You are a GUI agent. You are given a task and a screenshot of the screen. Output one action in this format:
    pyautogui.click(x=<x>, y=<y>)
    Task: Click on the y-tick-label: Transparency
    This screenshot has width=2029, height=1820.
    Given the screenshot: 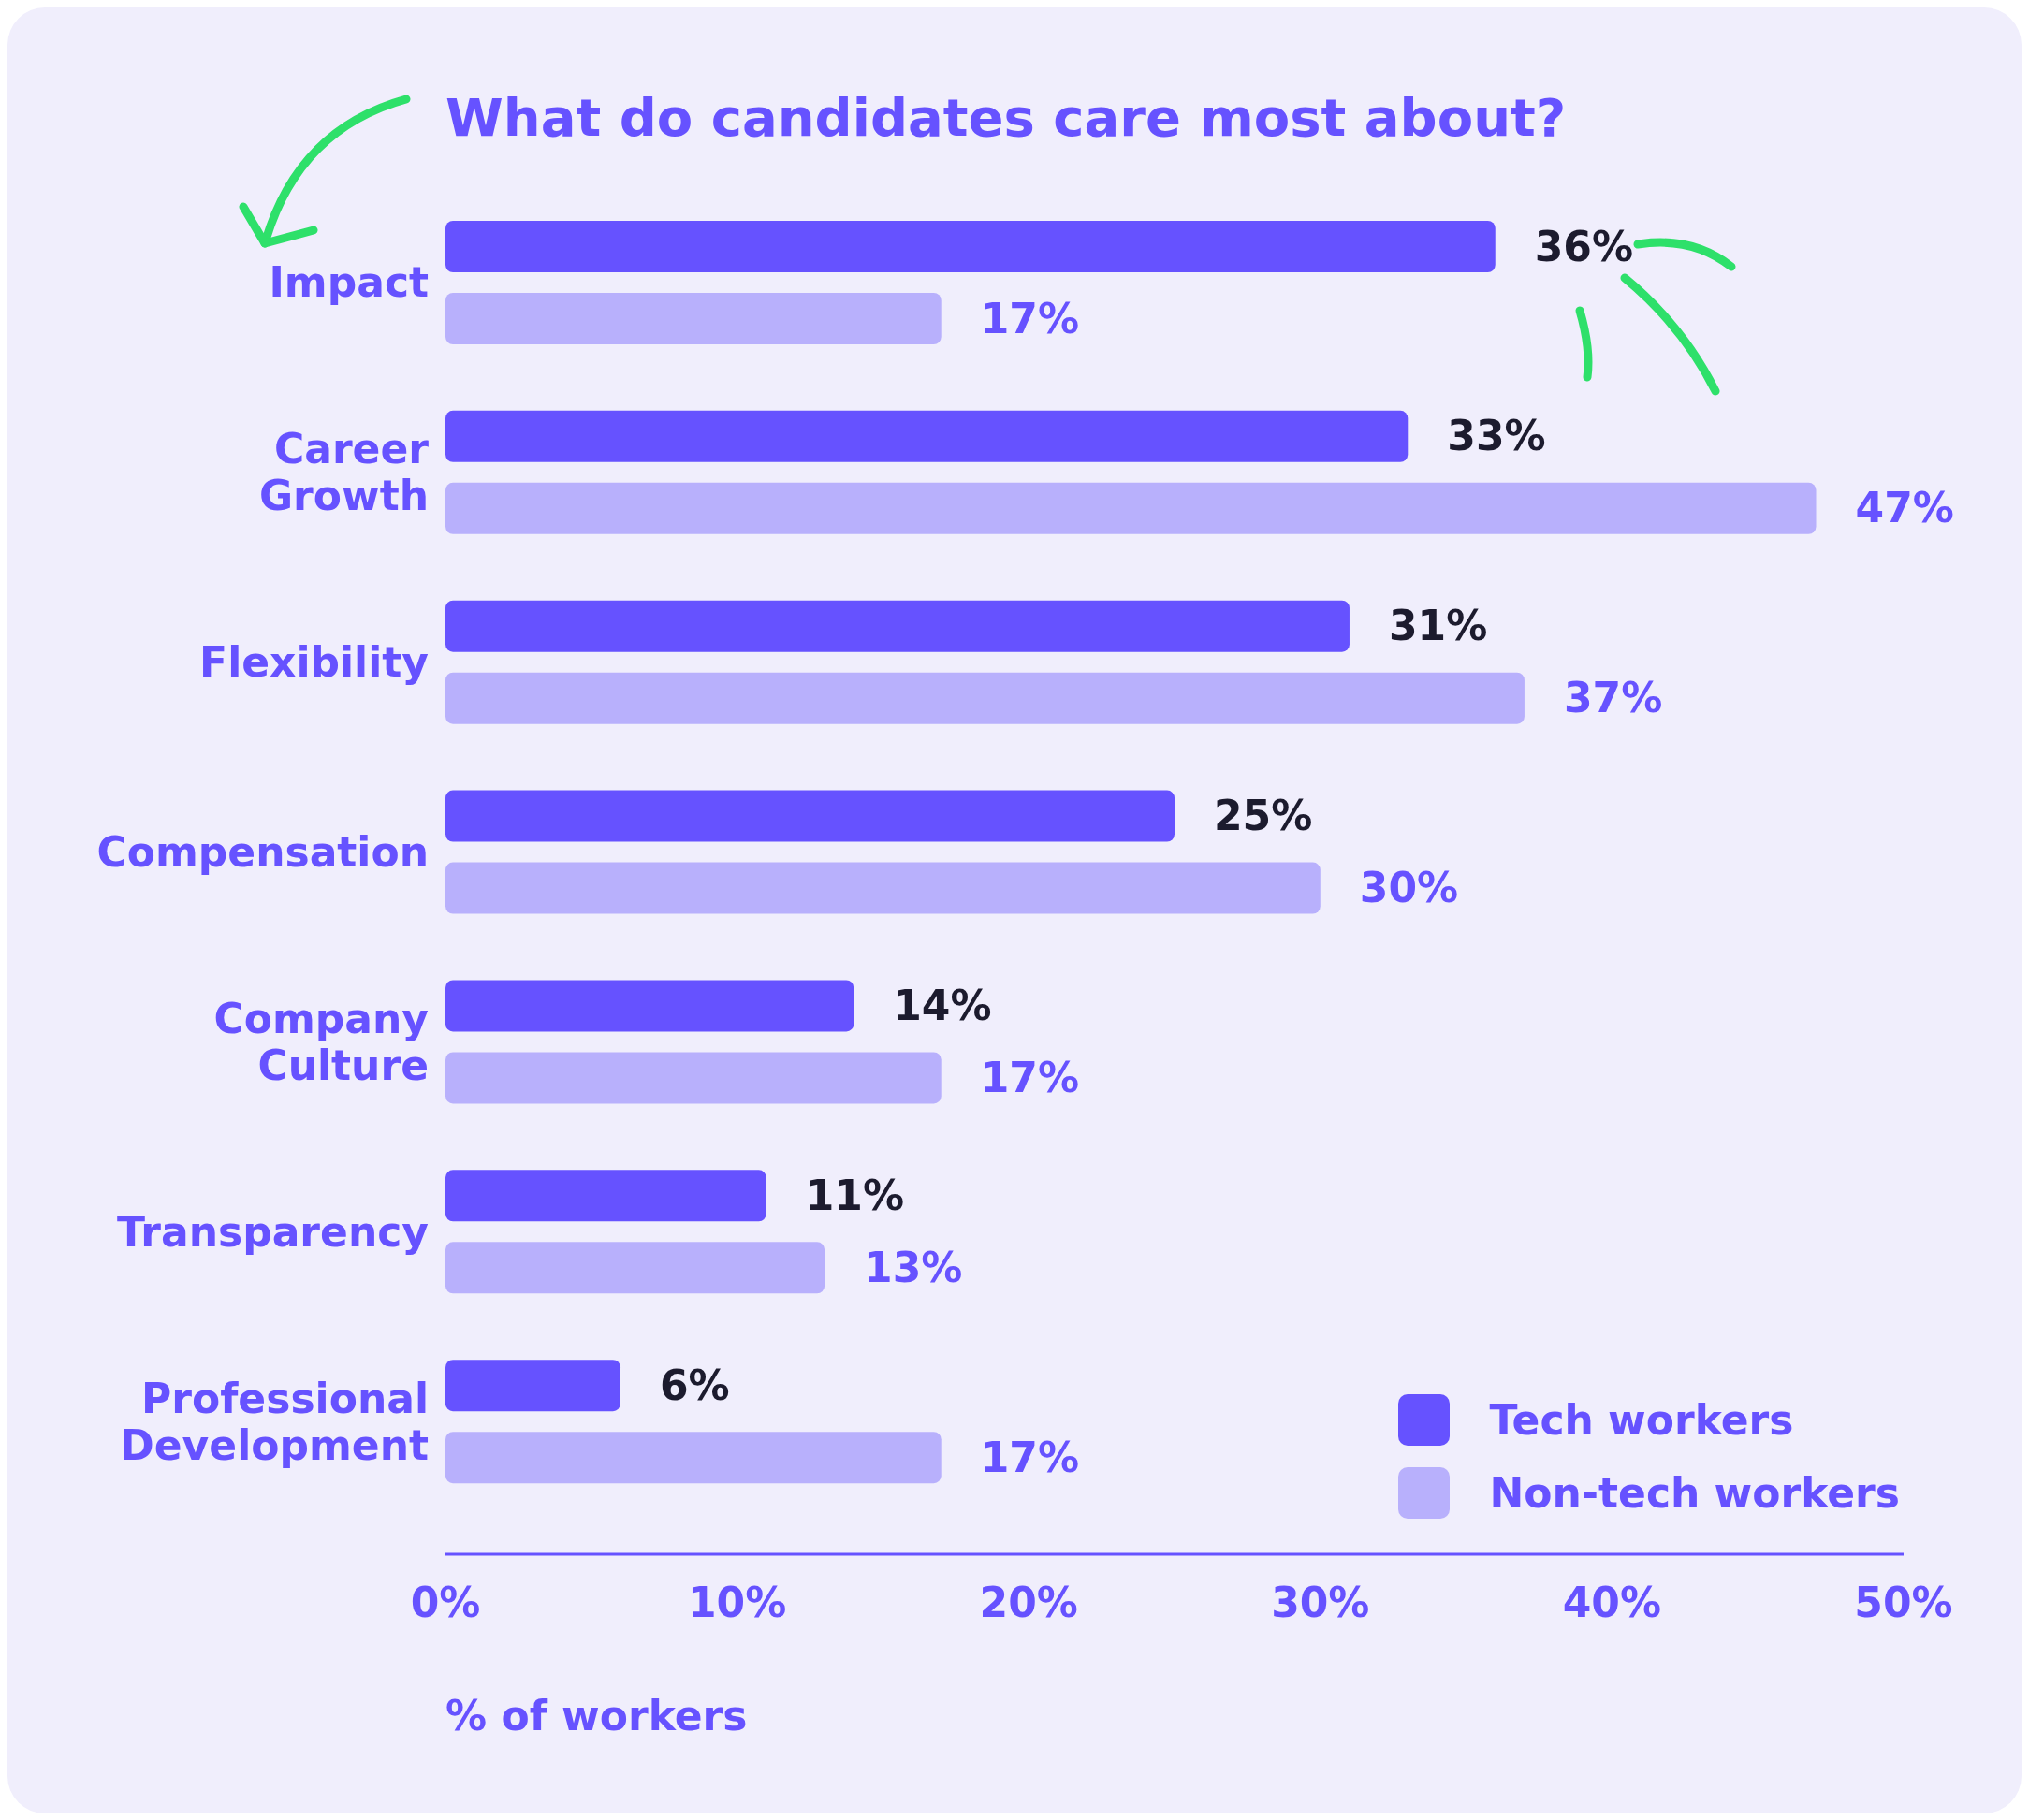 What is the action you would take?
    pyautogui.click(x=273, y=1231)
    